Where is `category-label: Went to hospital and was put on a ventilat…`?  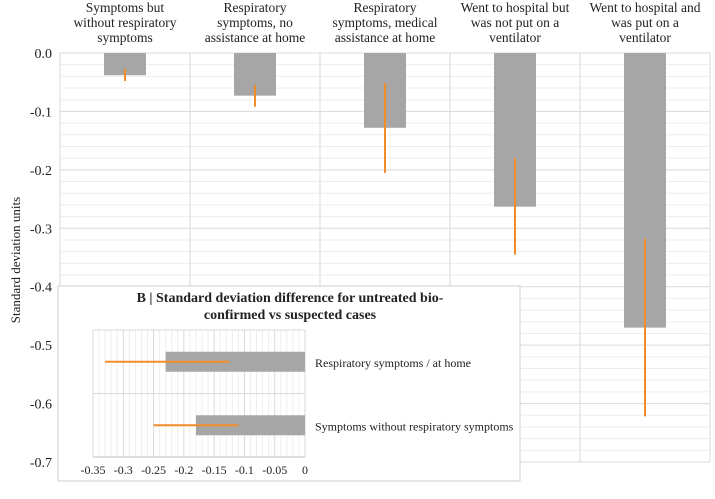
category-label: Went to hospital and was put on a ventilat… is located at coordinates (644, 22).